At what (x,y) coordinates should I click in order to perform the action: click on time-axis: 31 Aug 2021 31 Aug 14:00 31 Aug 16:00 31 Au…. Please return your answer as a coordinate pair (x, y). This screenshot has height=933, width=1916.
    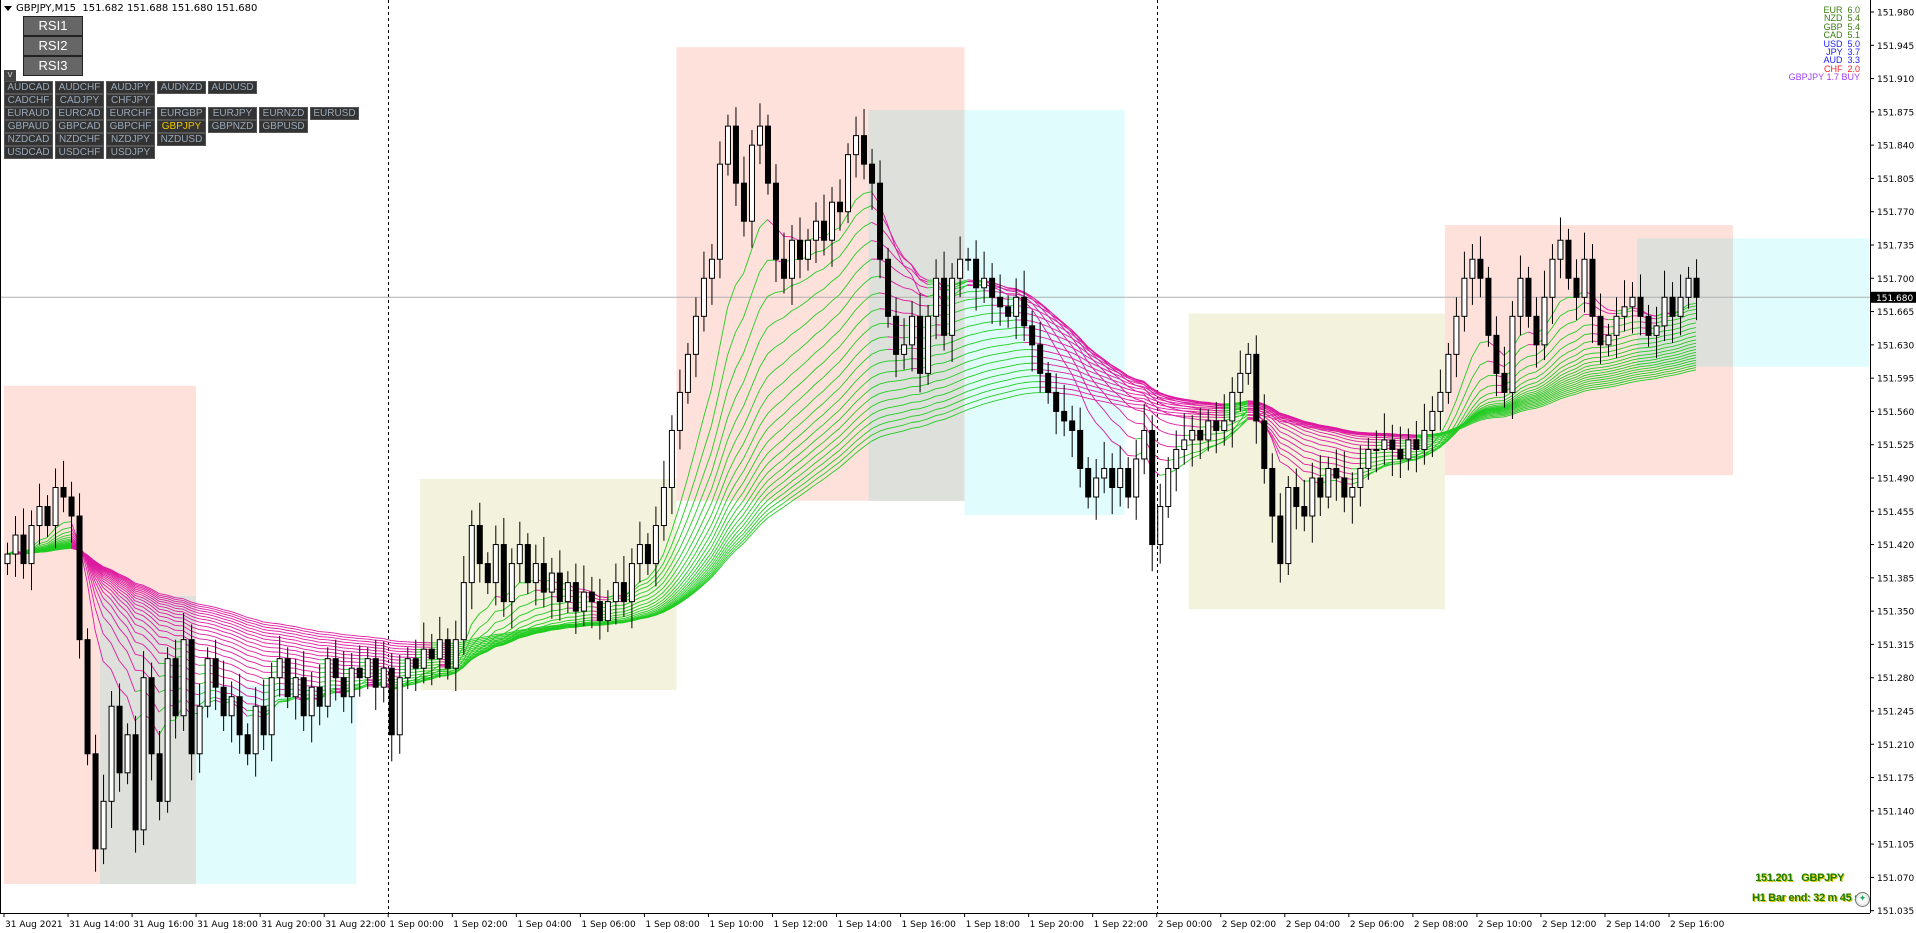
    Looking at the image, I should click on (864, 921).